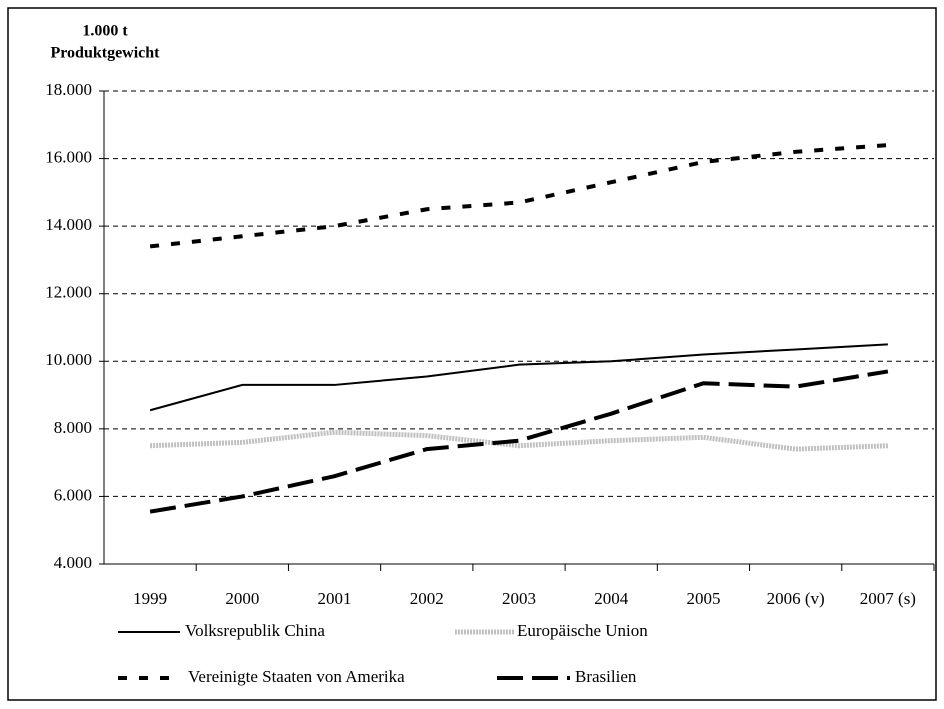  What do you see at coordinates (73, 427) in the screenshot?
I see `y-tick-label: 8.000` at bounding box center [73, 427].